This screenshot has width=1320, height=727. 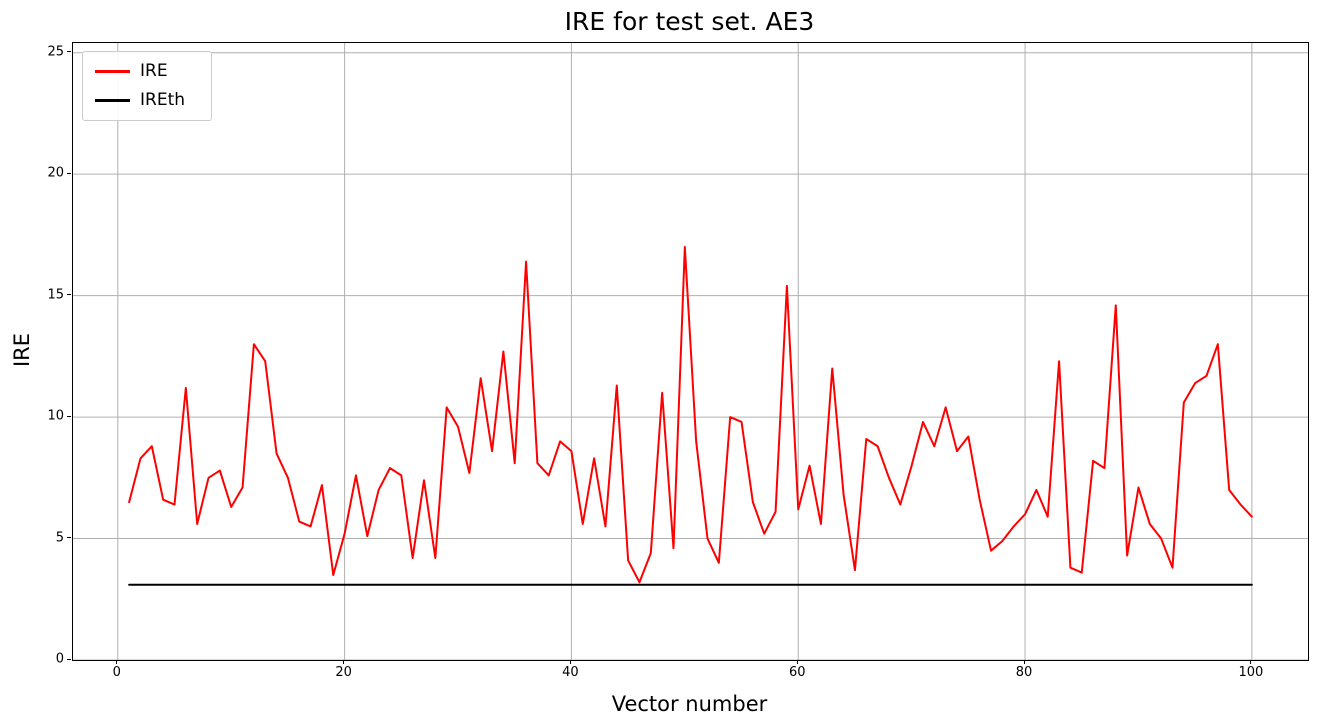 I want to click on y-tick-label: 20, so click(x=55, y=173).